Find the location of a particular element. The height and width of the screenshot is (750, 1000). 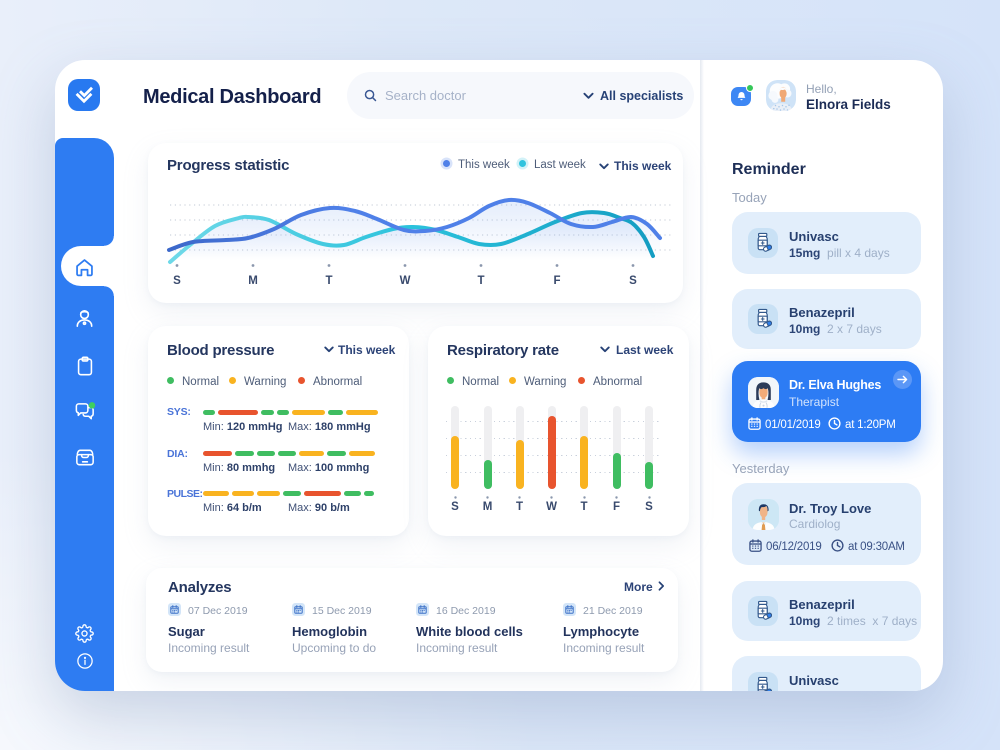

svg-text: W is located at coordinates (405, 281).